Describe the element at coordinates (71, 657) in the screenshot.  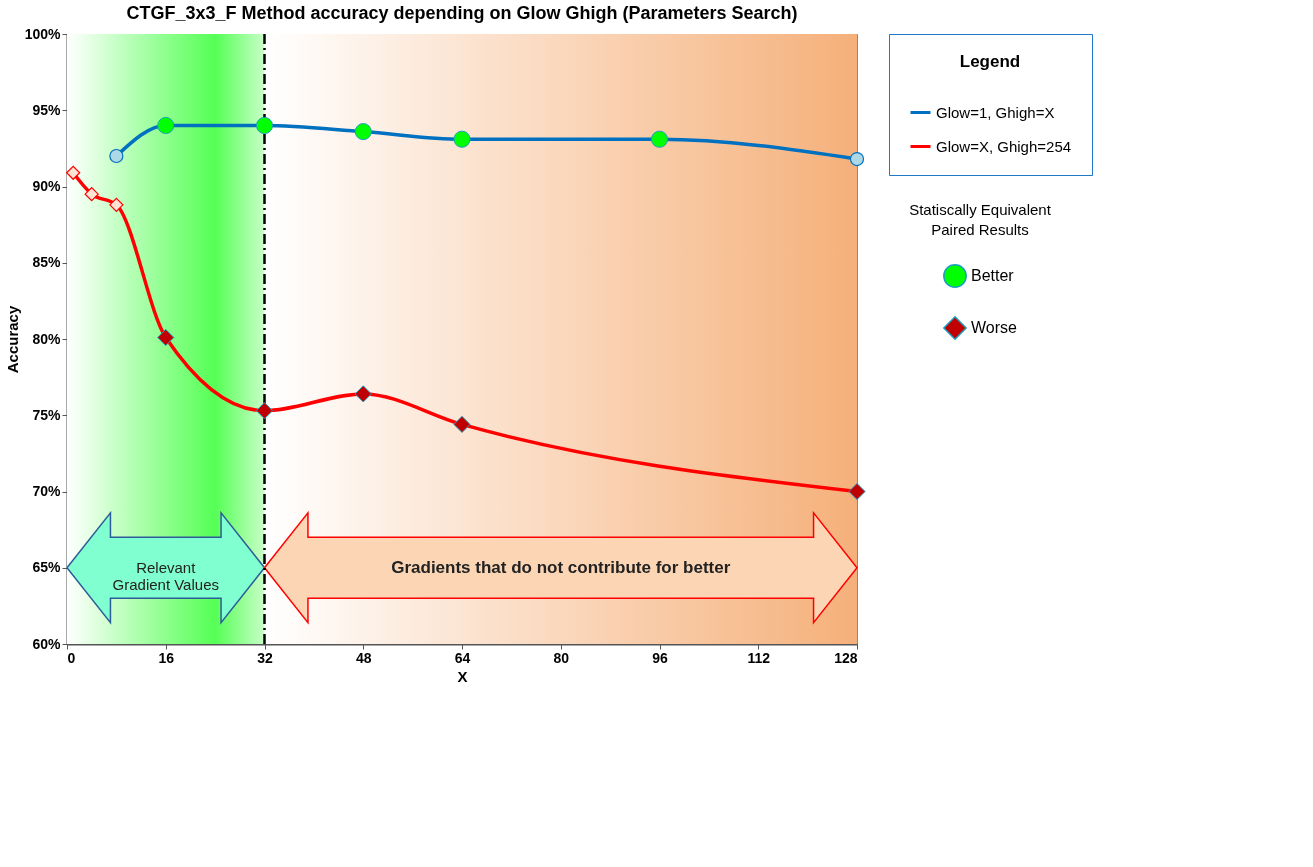
I see `x-tick-label: 0` at that location.